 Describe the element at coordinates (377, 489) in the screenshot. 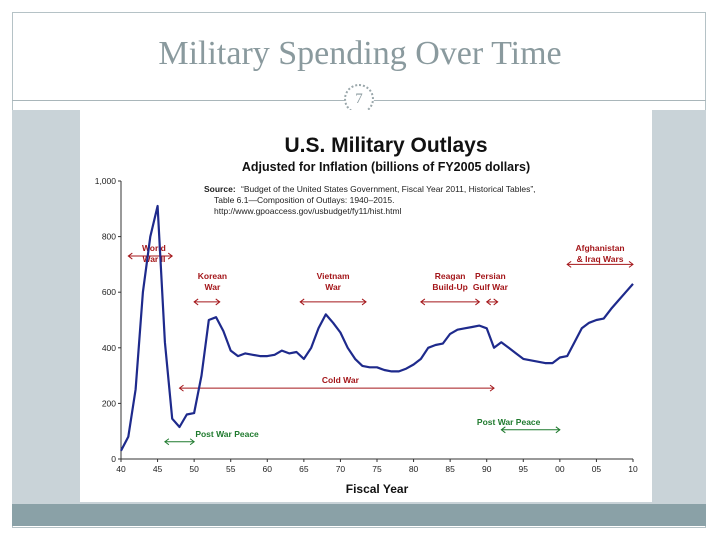

I see `x-axis-label: Fiscal Year` at that location.